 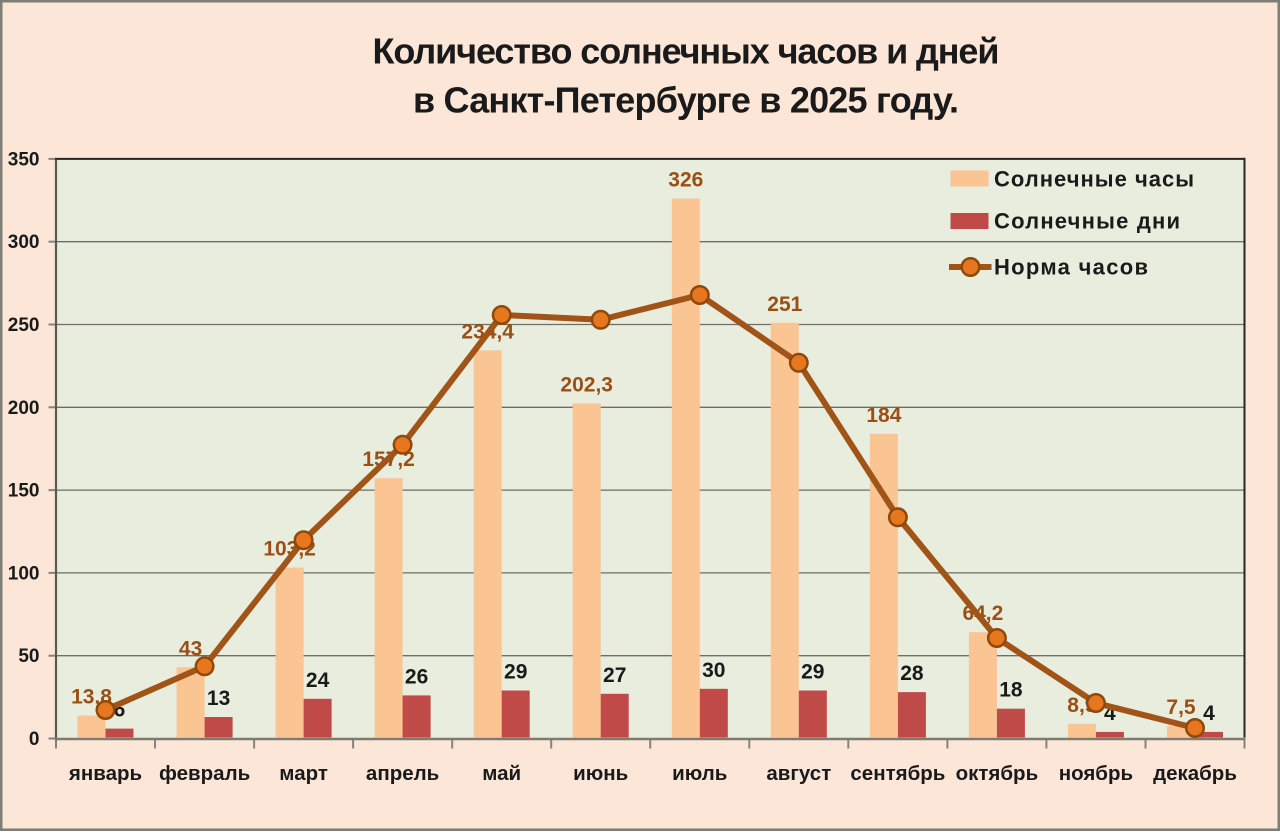 I want to click on svg-text: 27, so click(x=614, y=675).